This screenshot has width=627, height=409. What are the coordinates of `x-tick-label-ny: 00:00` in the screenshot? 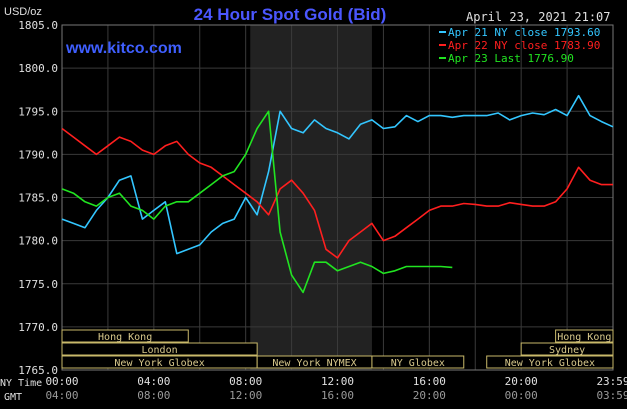 It's located at (61, 381).